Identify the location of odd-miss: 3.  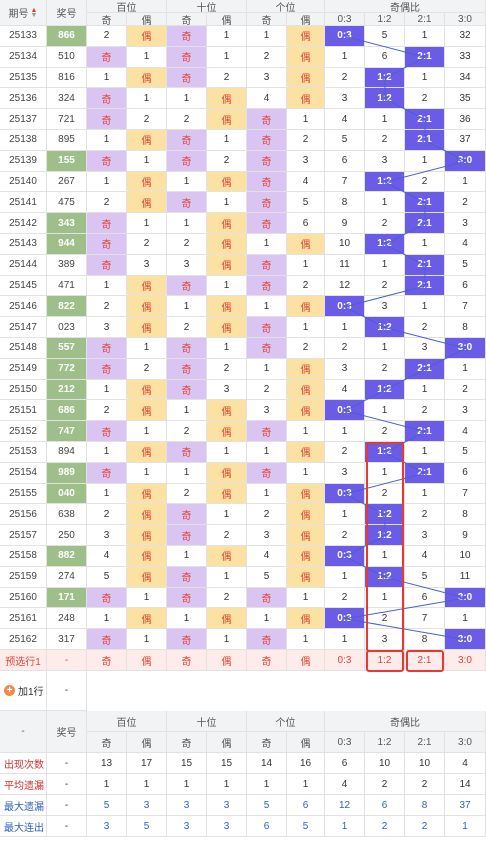
(267, 411).